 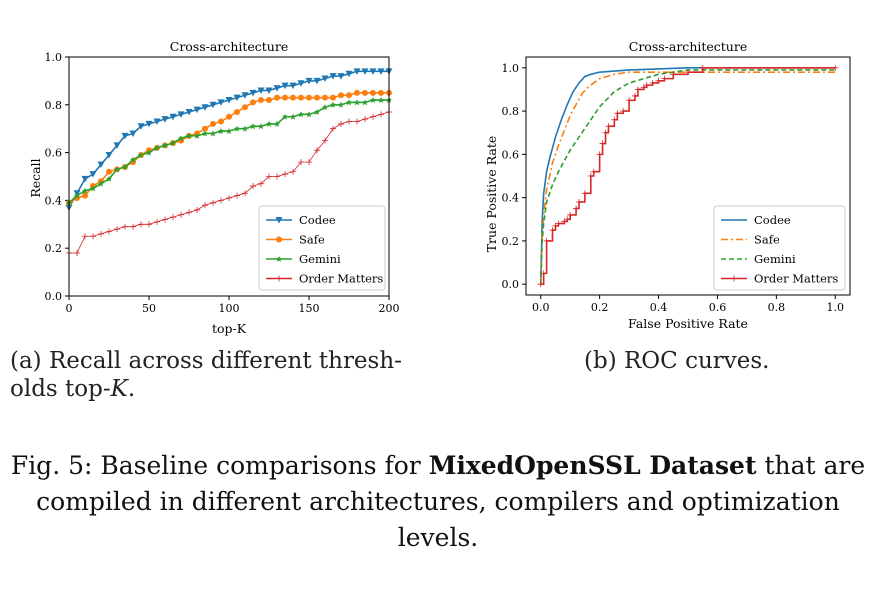 I want to click on x-tick-label: 150, so click(x=309, y=308).